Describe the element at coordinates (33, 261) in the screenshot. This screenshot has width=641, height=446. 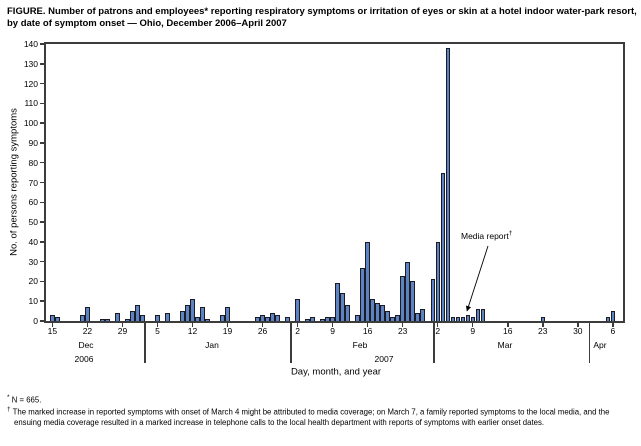
I see `y-tick-label: 30` at that location.